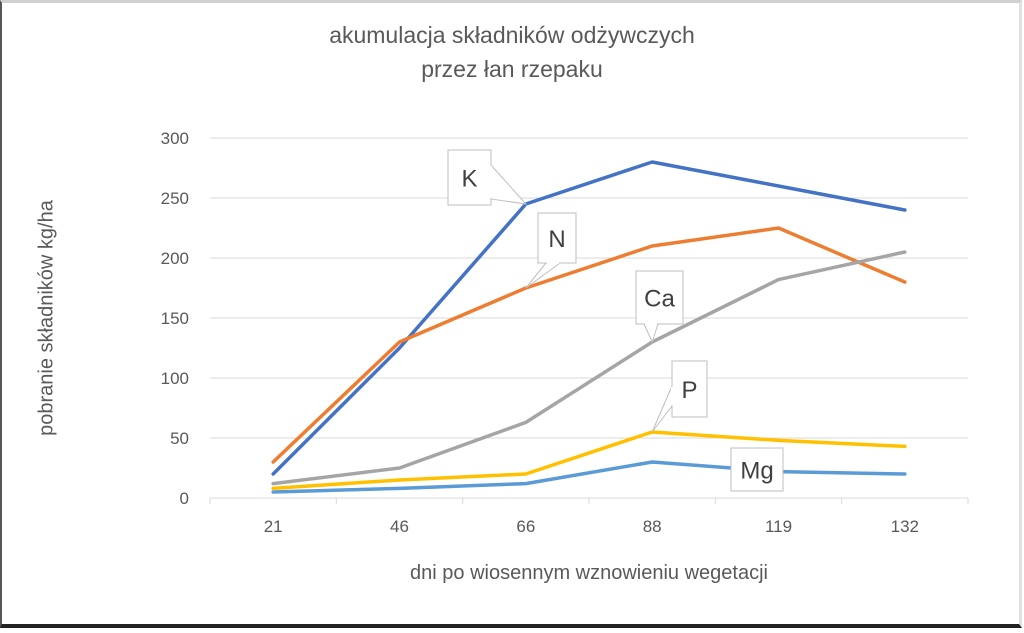 This screenshot has width=1024, height=633. I want to click on series-line-p, so click(589, 460).